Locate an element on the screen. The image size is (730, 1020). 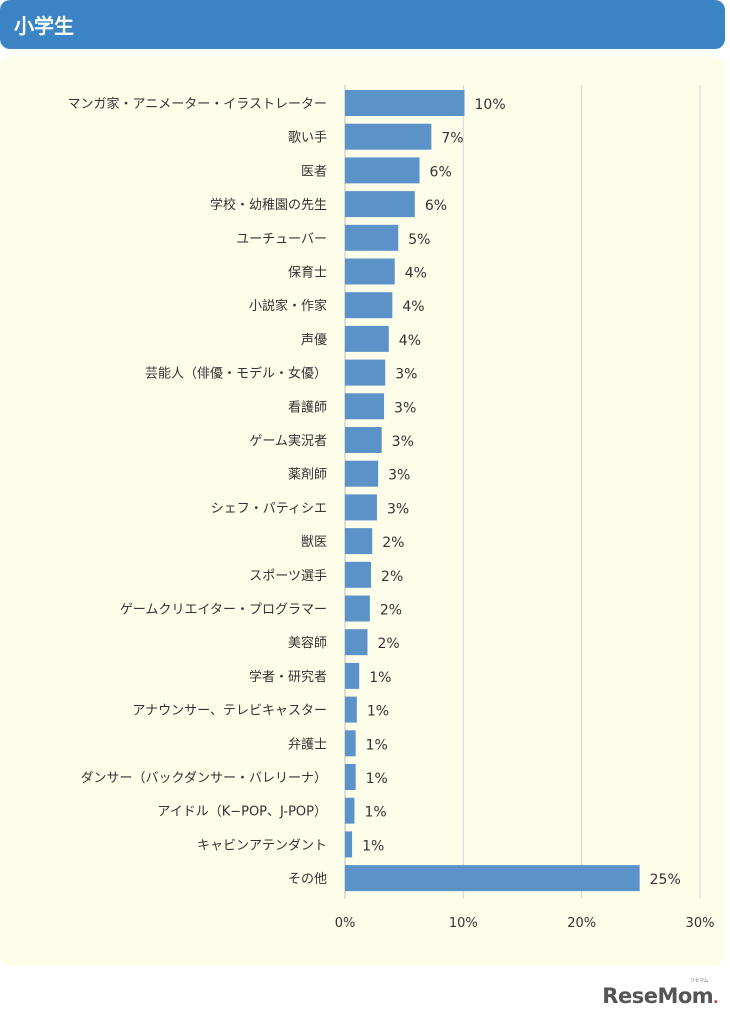
value-label-13: 2% is located at coordinates (393, 543).